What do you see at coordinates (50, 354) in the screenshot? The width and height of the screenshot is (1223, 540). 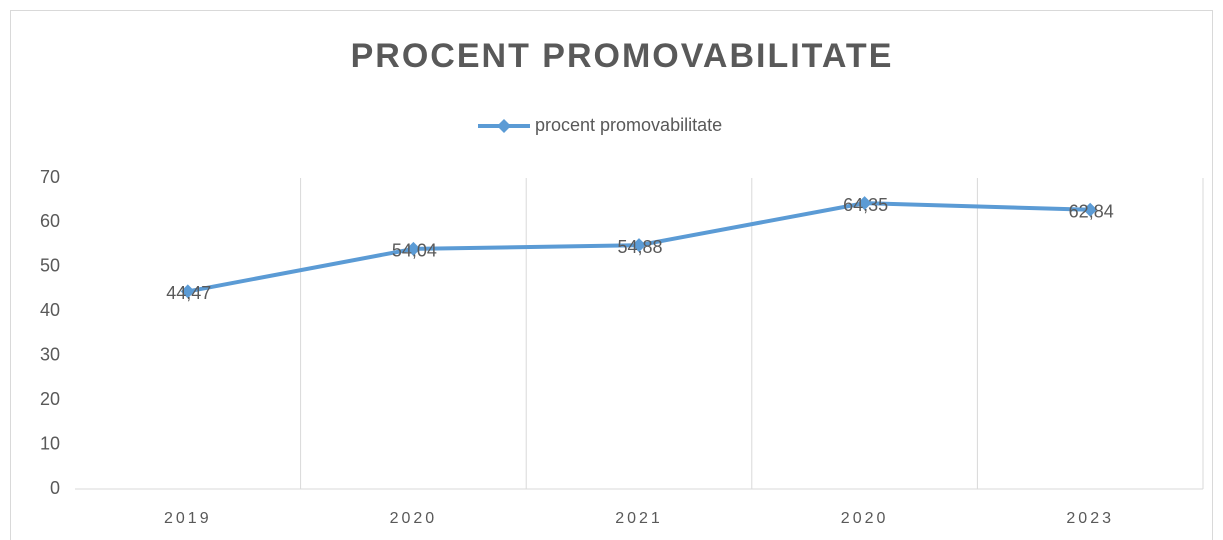 I see `y-tick-label: 30` at bounding box center [50, 354].